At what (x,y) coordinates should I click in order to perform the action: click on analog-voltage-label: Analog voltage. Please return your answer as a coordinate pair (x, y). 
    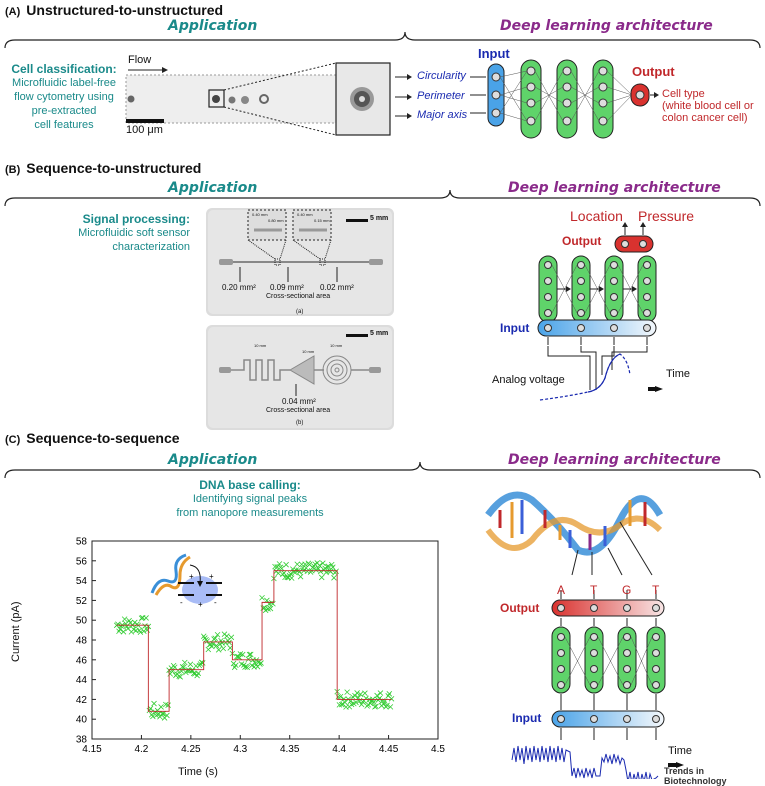
    Looking at the image, I should click on (528, 380).